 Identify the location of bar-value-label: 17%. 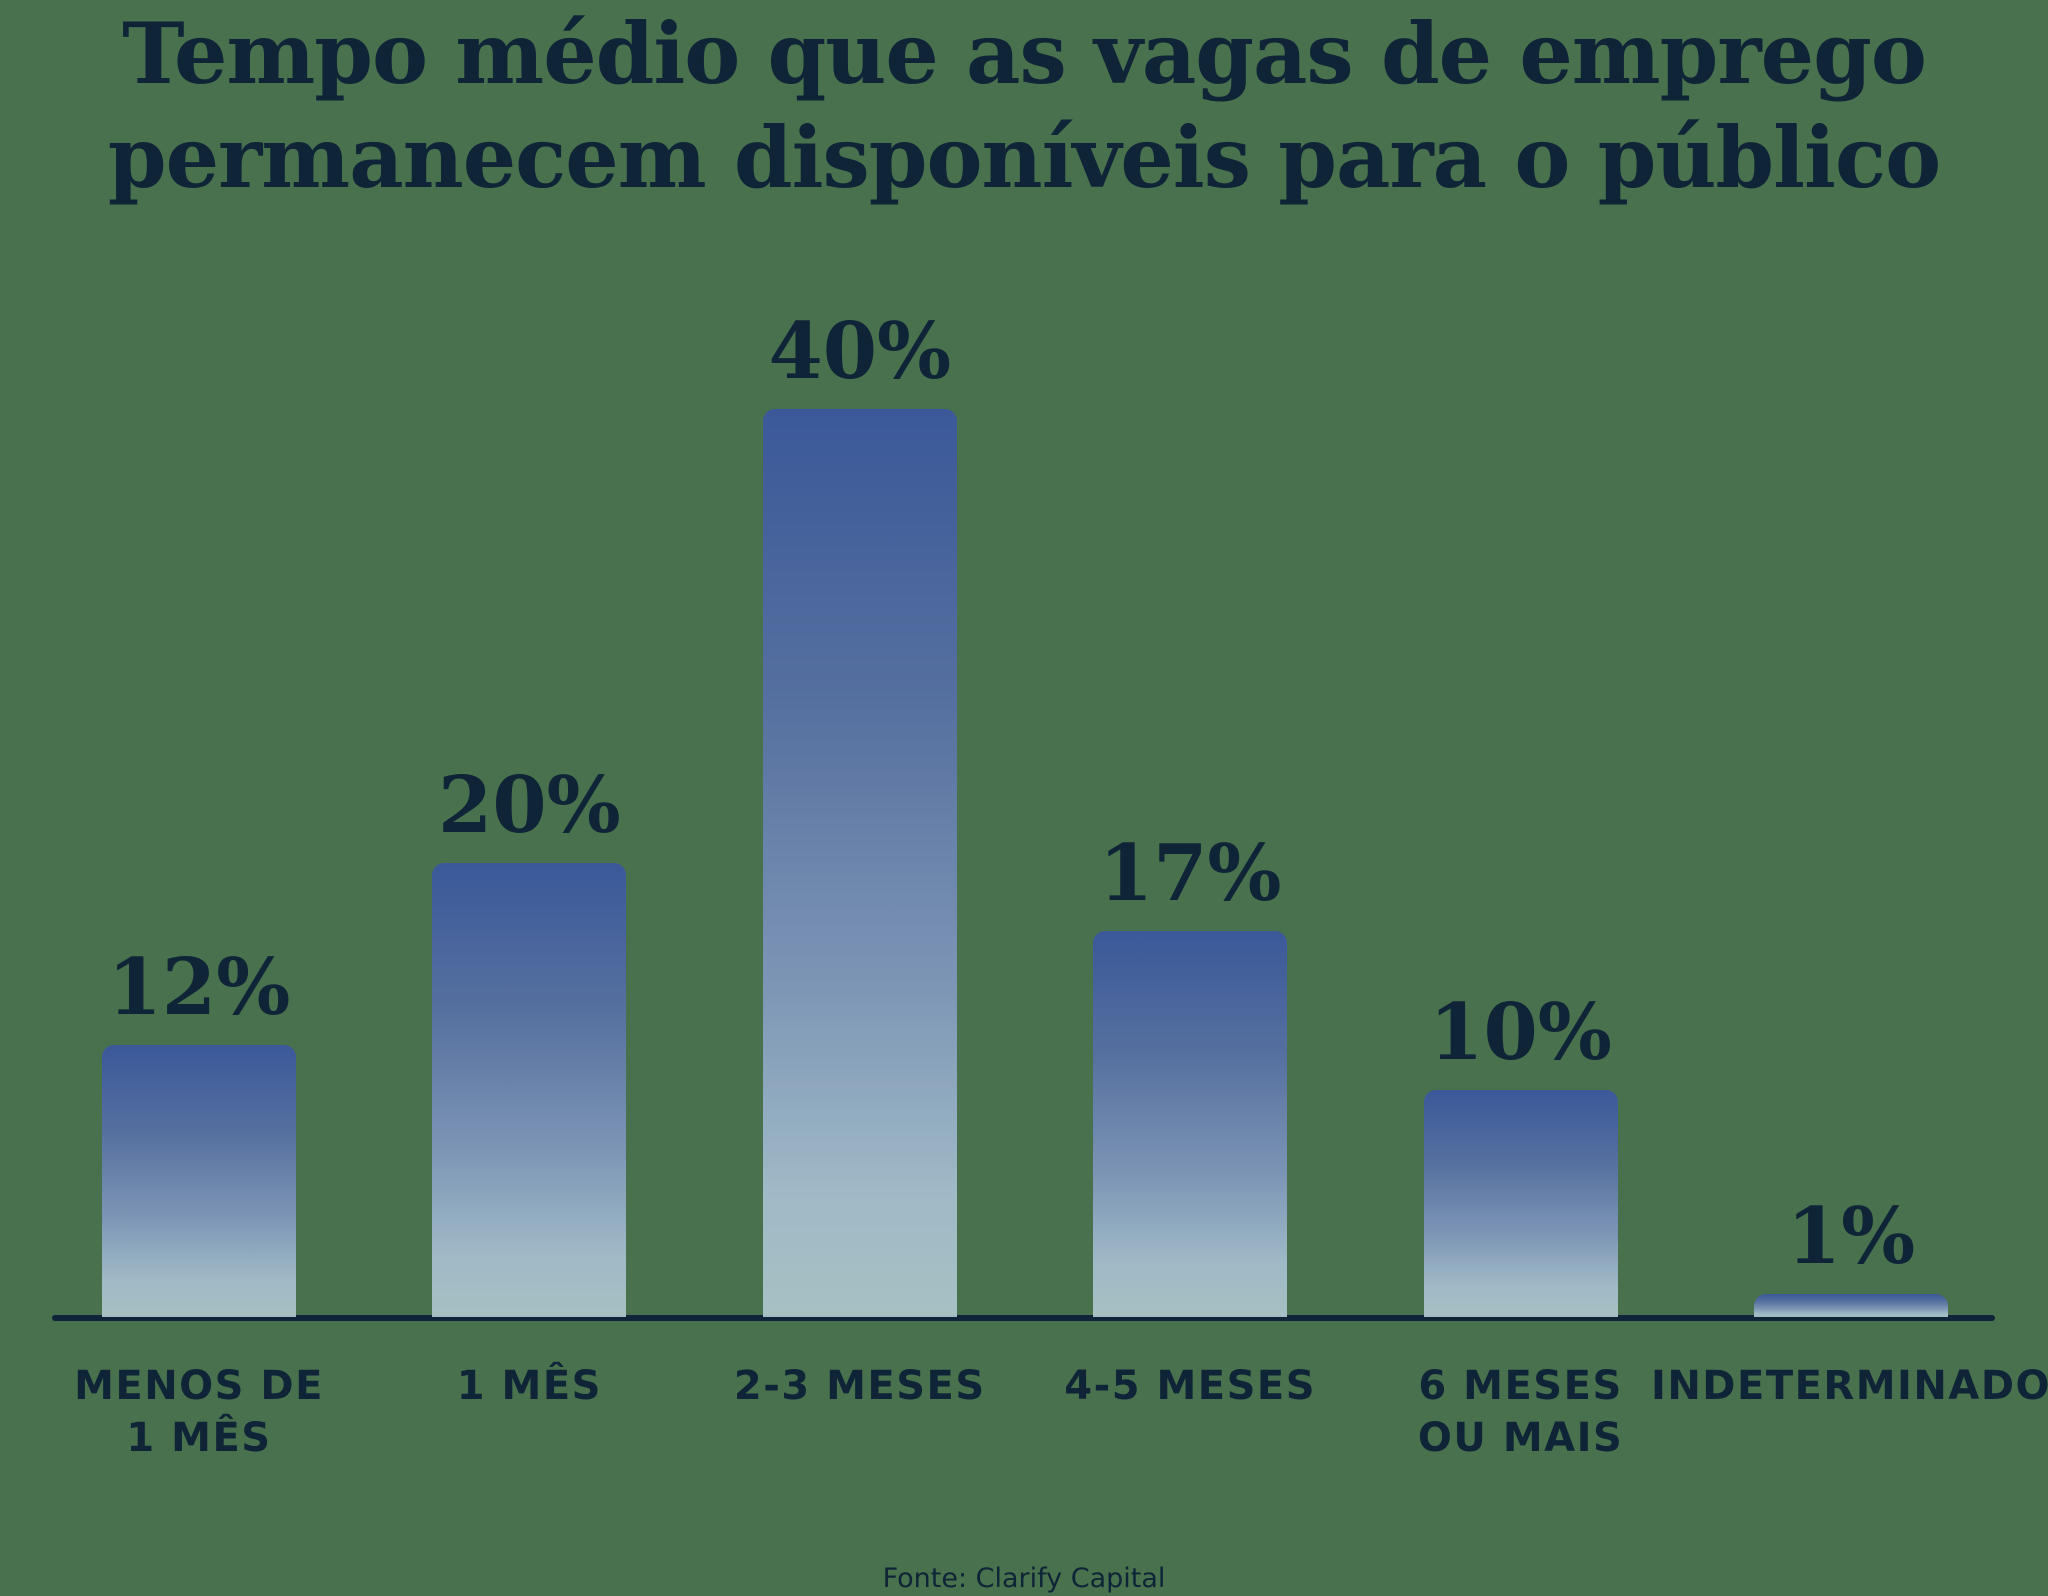
(1190, 873).